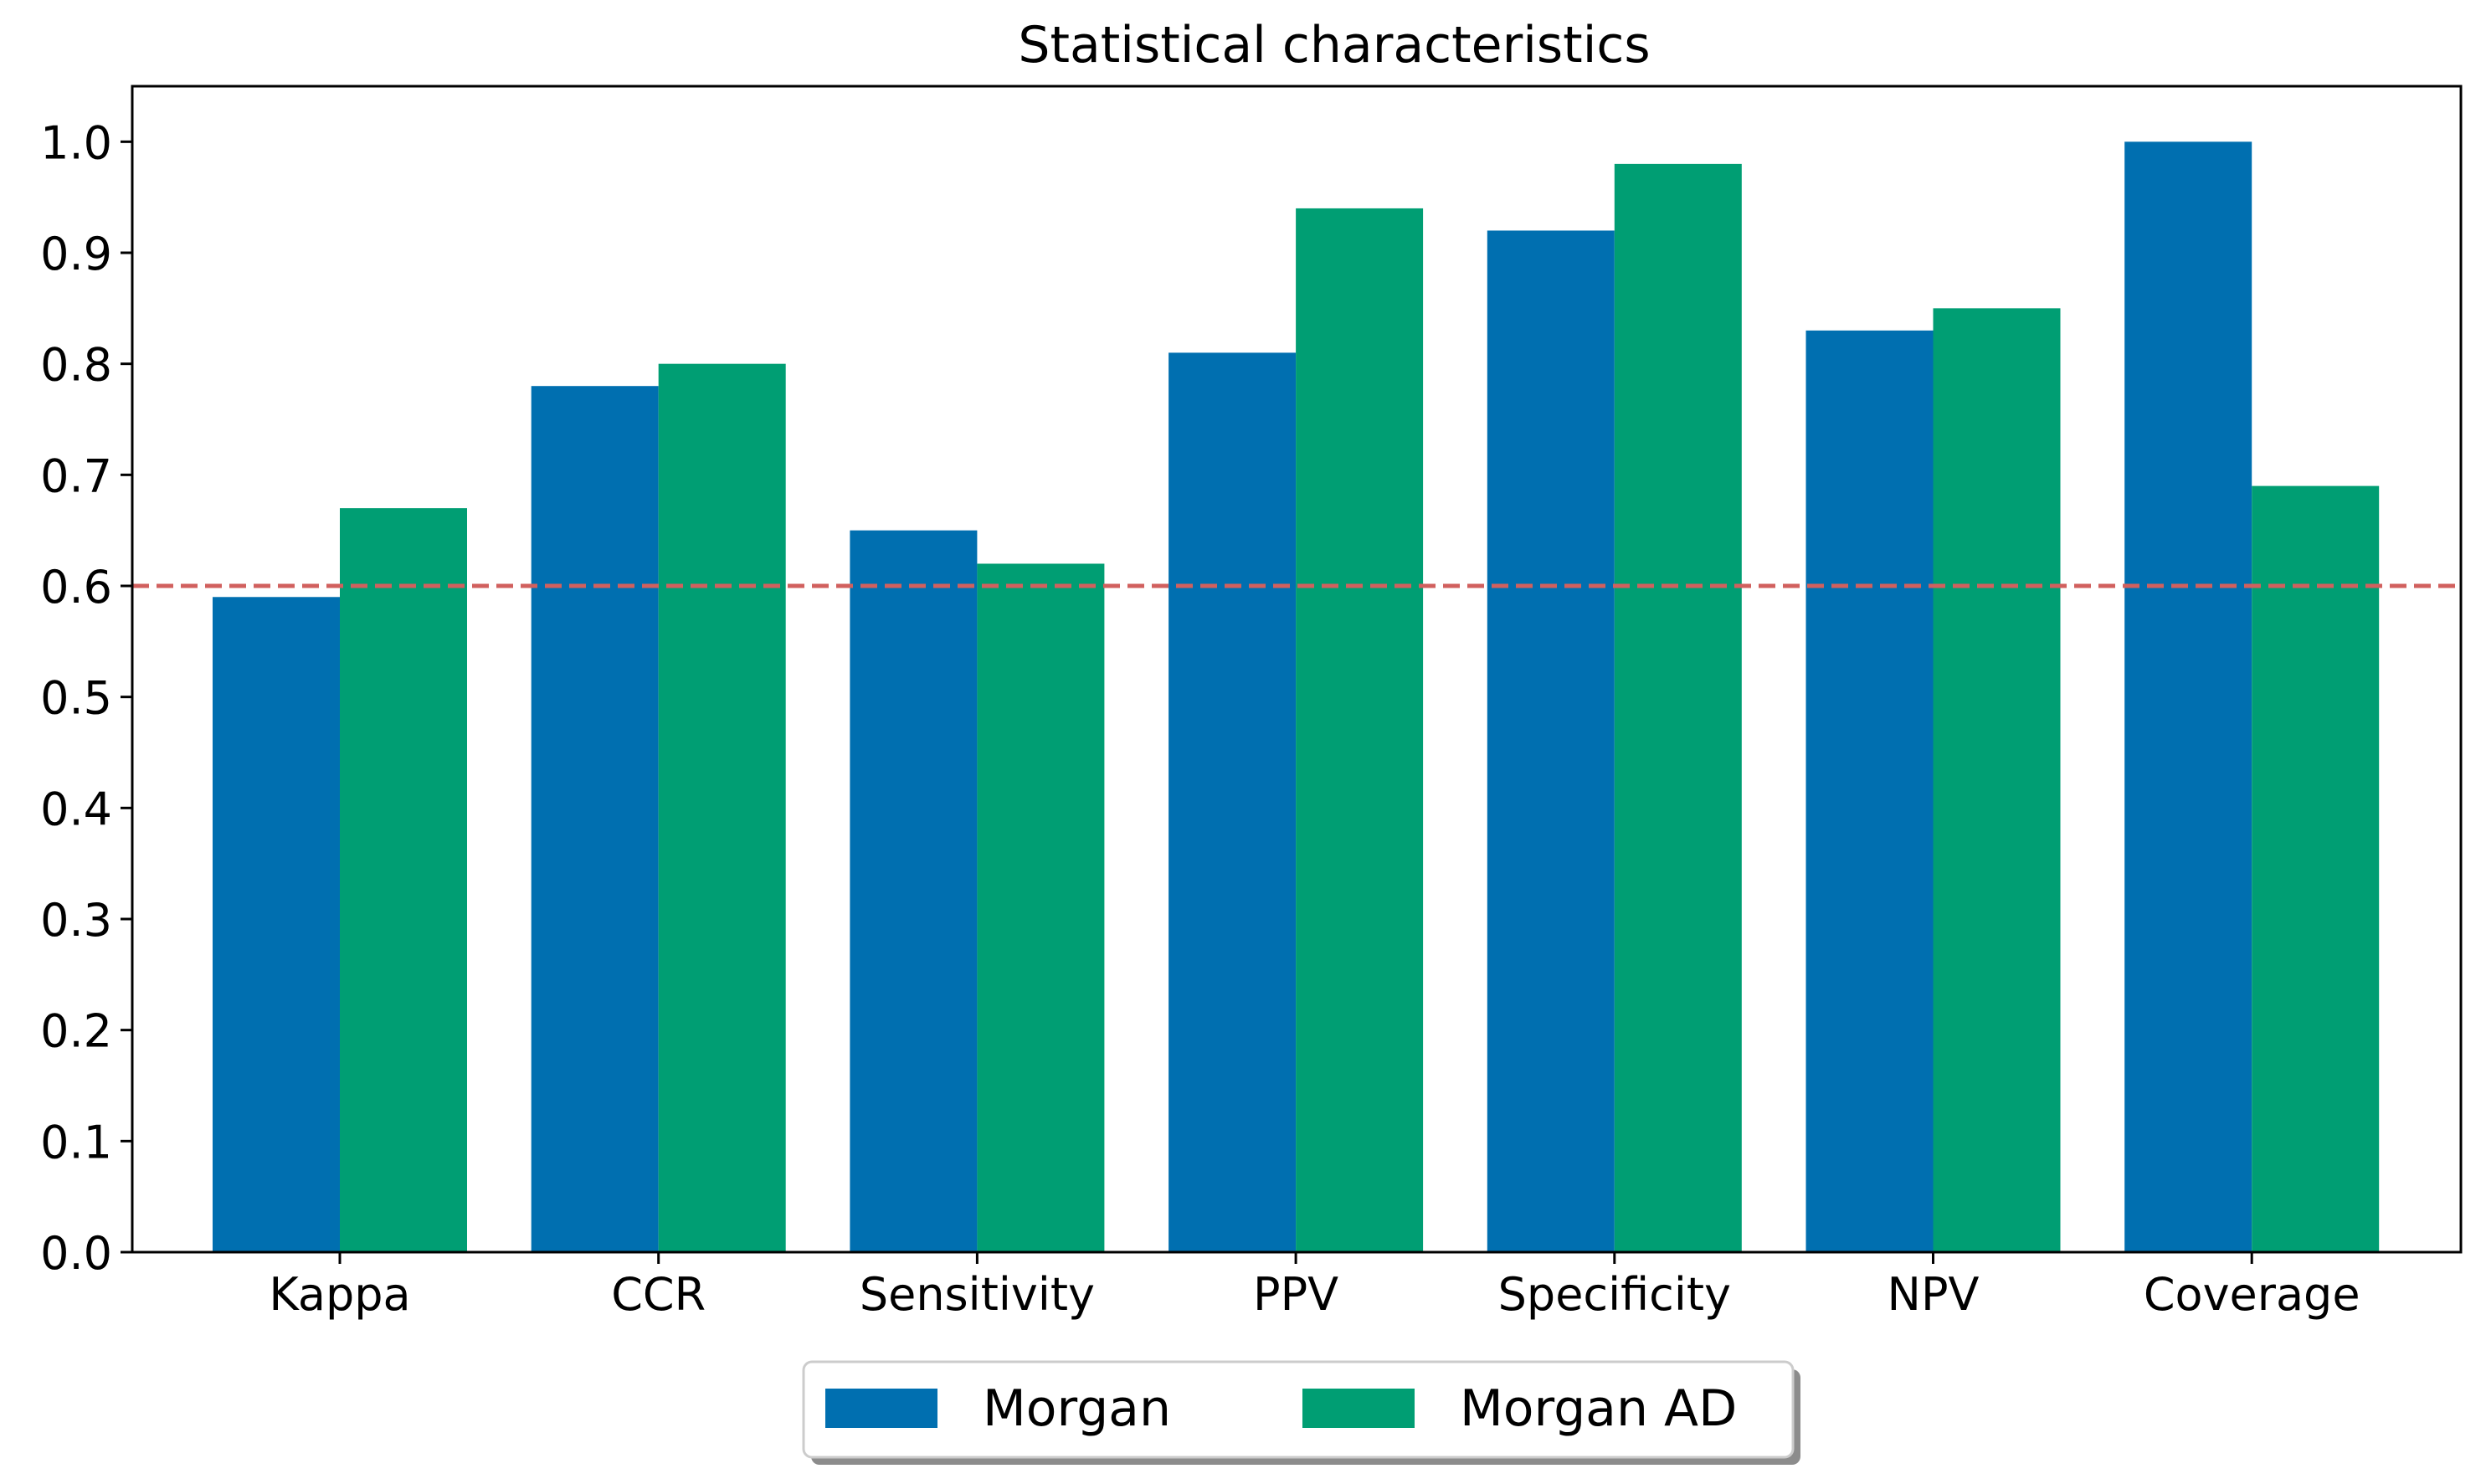  Describe the element at coordinates (76, 142) in the screenshot. I see `y-tick-label: 1.0` at that location.